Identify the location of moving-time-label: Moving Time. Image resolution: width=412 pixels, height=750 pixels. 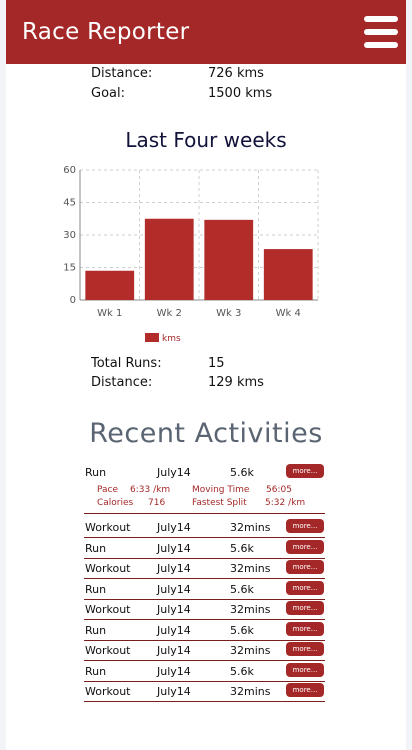
(221, 490).